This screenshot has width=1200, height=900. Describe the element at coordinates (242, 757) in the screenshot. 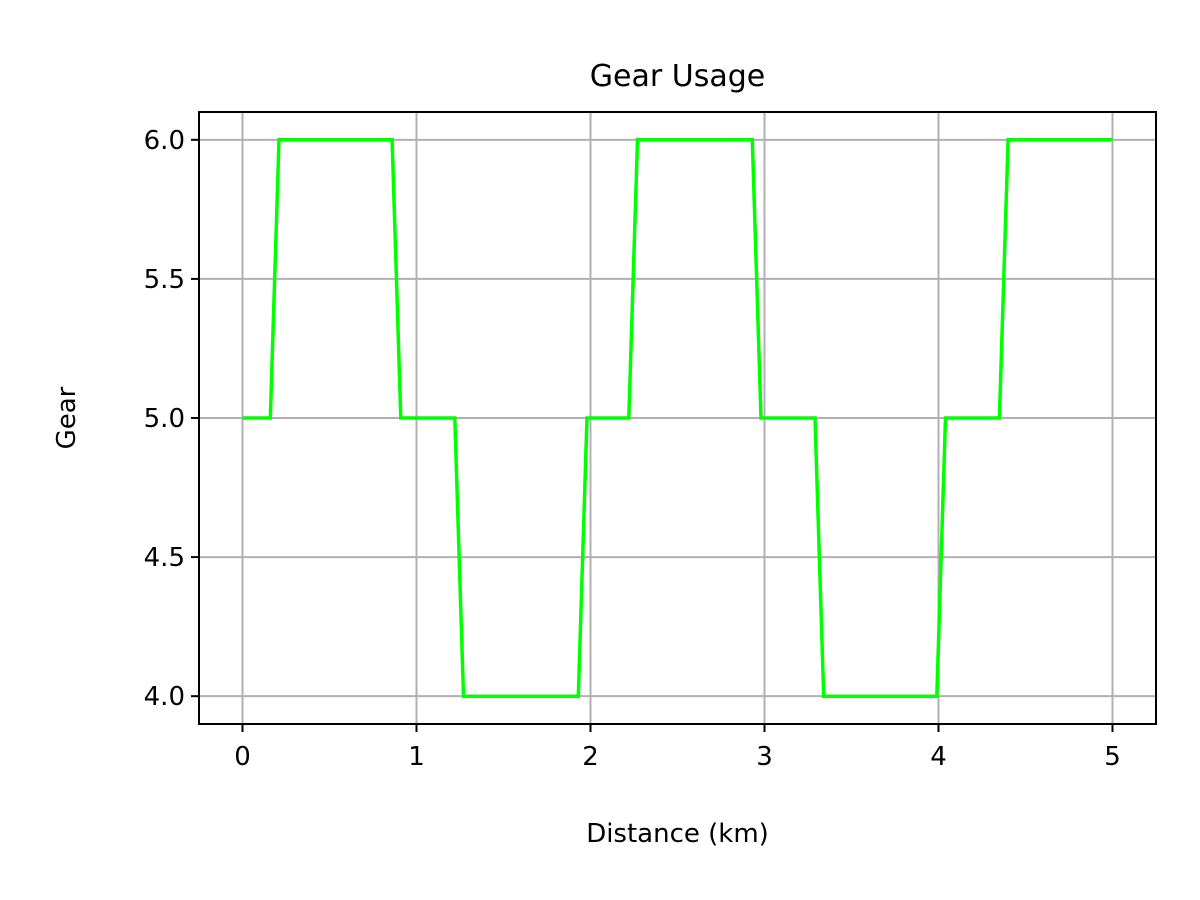

I see `x-tick-label: 0` at that location.